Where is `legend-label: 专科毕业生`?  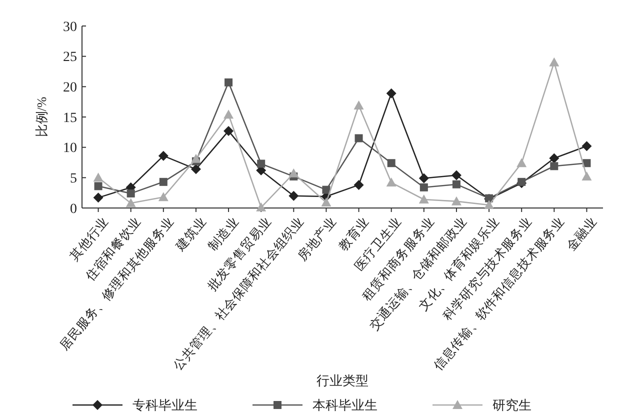
legend-label: 专科毕业生 is located at coordinates (165, 405).